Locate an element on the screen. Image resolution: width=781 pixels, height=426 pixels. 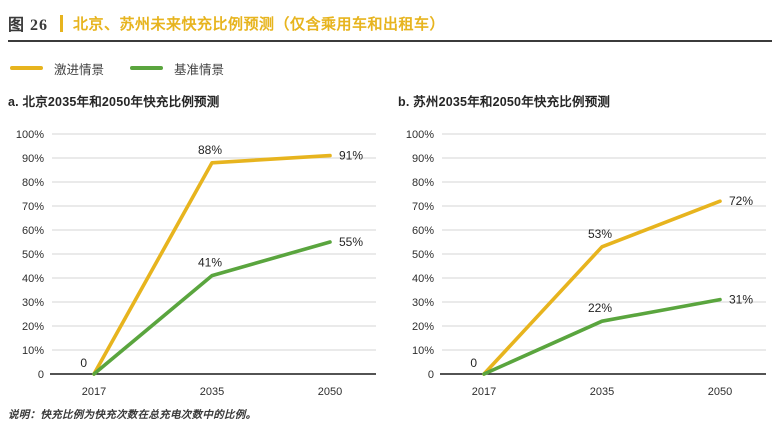
data-point-label: 91% is located at coordinates (351, 156).